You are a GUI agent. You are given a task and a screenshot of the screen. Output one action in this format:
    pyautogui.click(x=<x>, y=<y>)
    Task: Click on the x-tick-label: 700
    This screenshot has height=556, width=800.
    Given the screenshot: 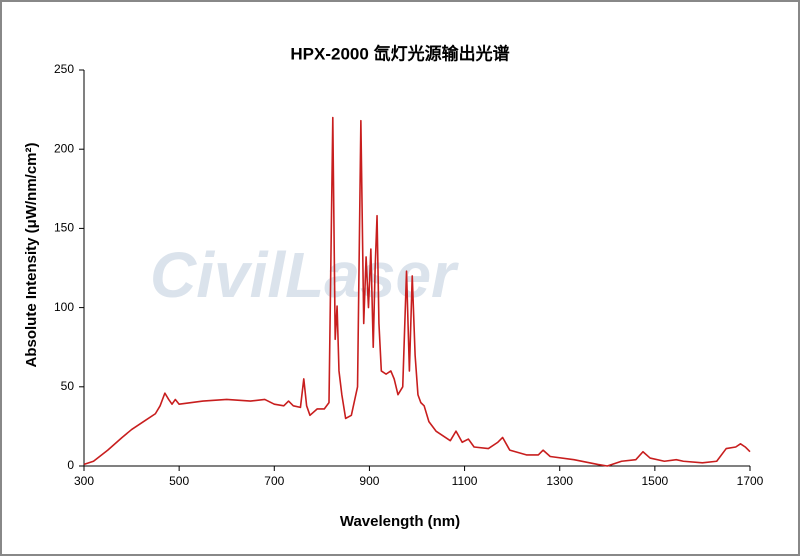 What is the action you would take?
    pyautogui.click(x=274, y=481)
    